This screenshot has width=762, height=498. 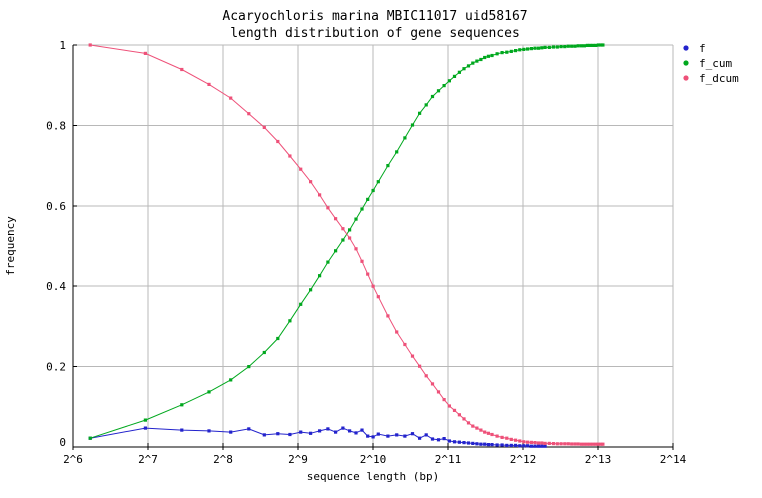 What do you see at coordinates (686, 63) in the screenshot?
I see `legend-marker-f-cum` at bounding box center [686, 63].